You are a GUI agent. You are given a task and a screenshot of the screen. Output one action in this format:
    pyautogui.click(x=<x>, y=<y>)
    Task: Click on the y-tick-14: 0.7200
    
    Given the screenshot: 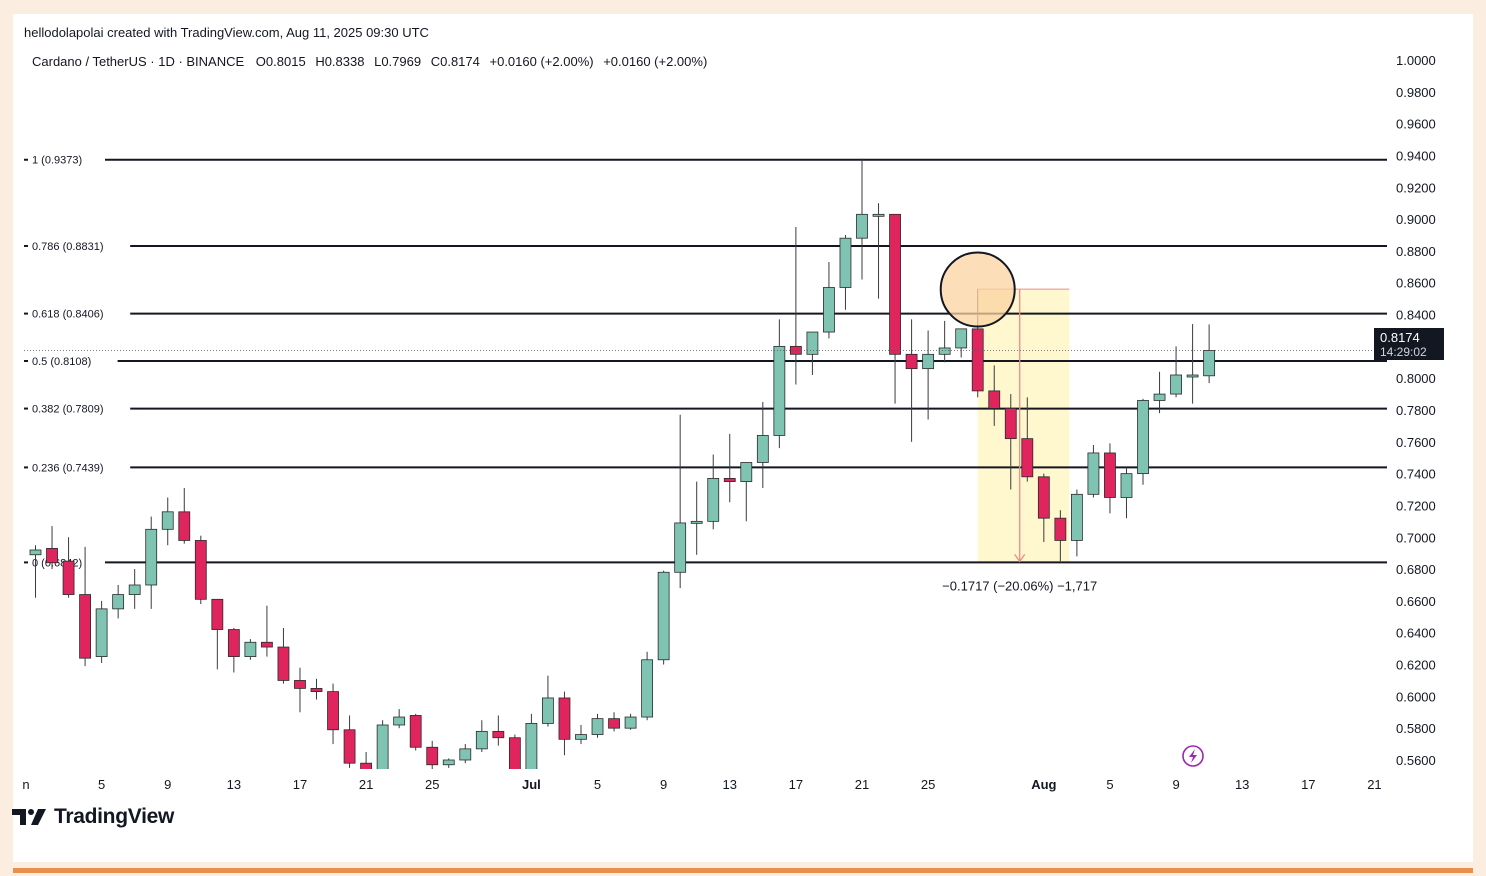 What is the action you would take?
    pyautogui.click(x=1416, y=505)
    